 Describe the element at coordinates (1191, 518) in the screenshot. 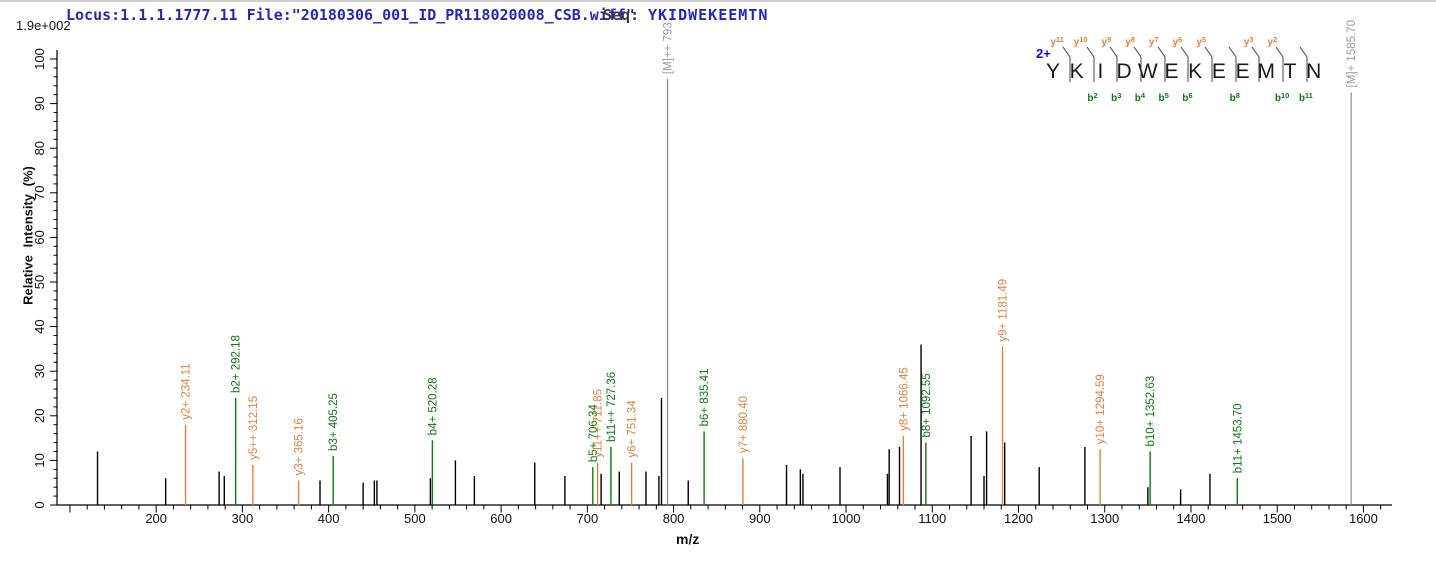

I see `x-tick-label: 1400` at that location.